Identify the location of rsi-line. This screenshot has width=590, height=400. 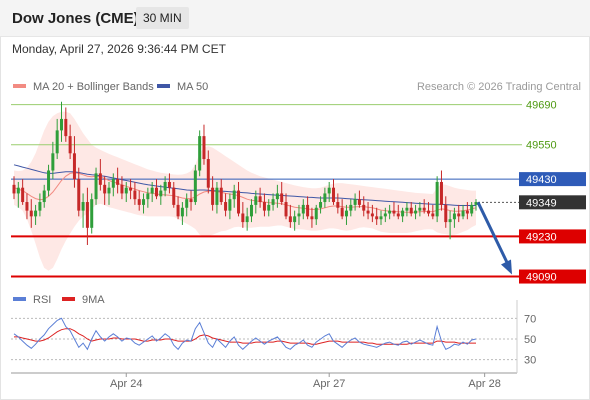
(245, 334).